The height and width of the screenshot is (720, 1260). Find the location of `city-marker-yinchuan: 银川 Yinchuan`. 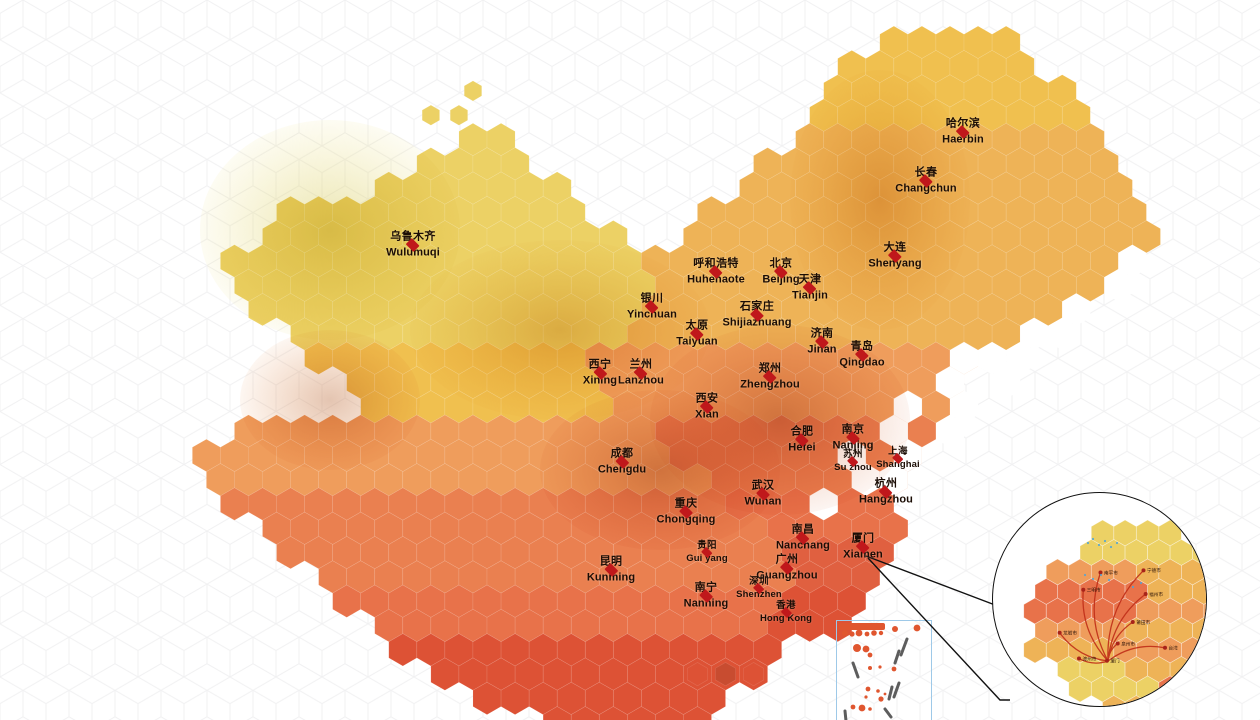

city-marker-yinchuan: 银川 Yinchuan is located at coordinates (652, 306).